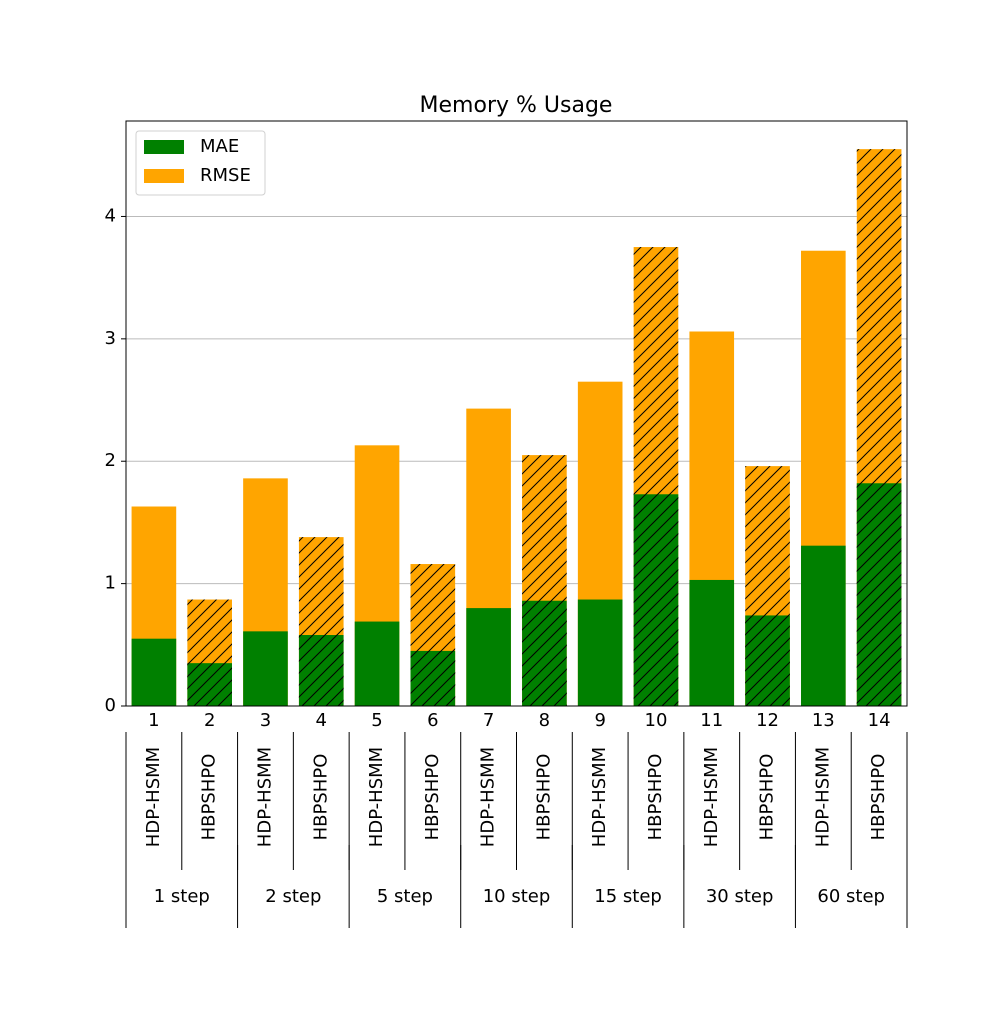  What do you see at coordinates (432, 720) in the screenshot?
I see `x-tick-label: 6` at bounding box center [432, 720].